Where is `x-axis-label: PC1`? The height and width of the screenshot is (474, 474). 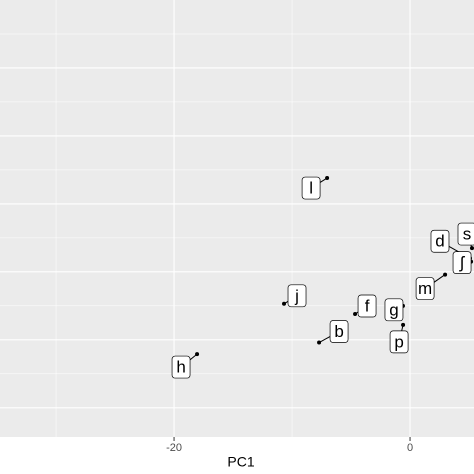
x-axis-label: PC1 is located at coordinates (240, 462).